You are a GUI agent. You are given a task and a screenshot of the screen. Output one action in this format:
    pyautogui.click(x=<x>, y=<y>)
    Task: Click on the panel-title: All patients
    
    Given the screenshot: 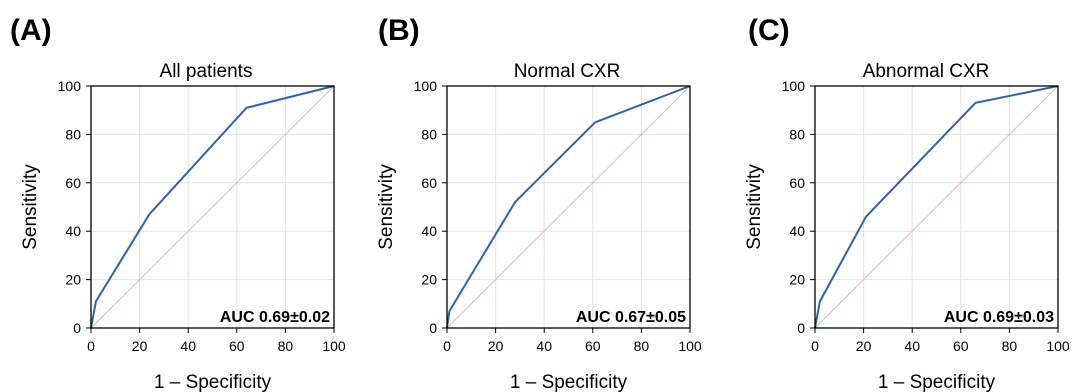 What is the action you would take?
    pyautogui.click(x=206, y=71)
    